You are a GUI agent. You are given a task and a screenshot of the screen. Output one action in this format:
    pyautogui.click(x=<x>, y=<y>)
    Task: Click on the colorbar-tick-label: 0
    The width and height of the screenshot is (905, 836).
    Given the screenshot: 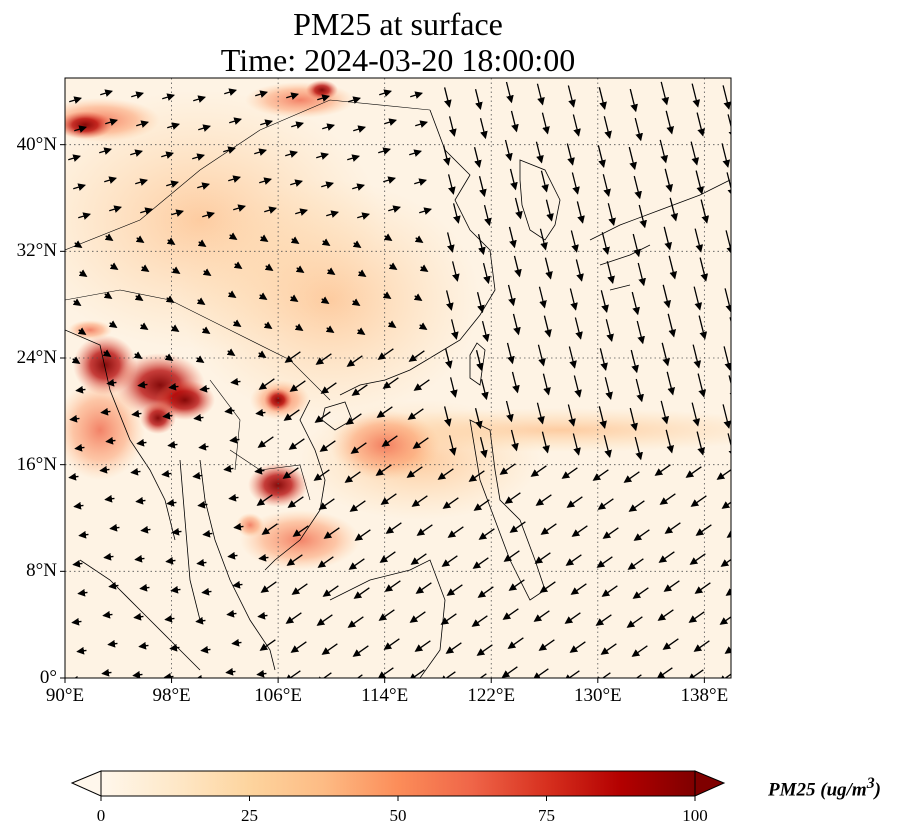 What is the action you would take?
    pyautogui.click(x=101, y=815)
    